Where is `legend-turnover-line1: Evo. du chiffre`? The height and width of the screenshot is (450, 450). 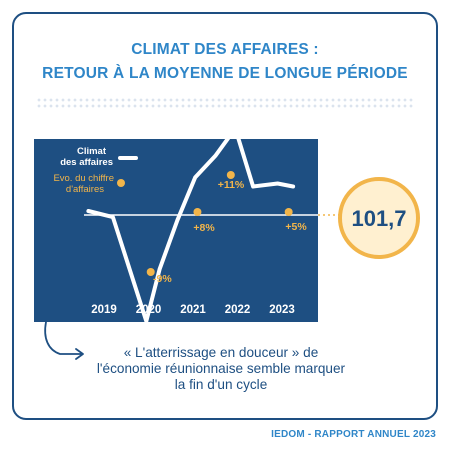 legend-turnover-line1: Evo. du chiffre is located at coordinates (83, 178).